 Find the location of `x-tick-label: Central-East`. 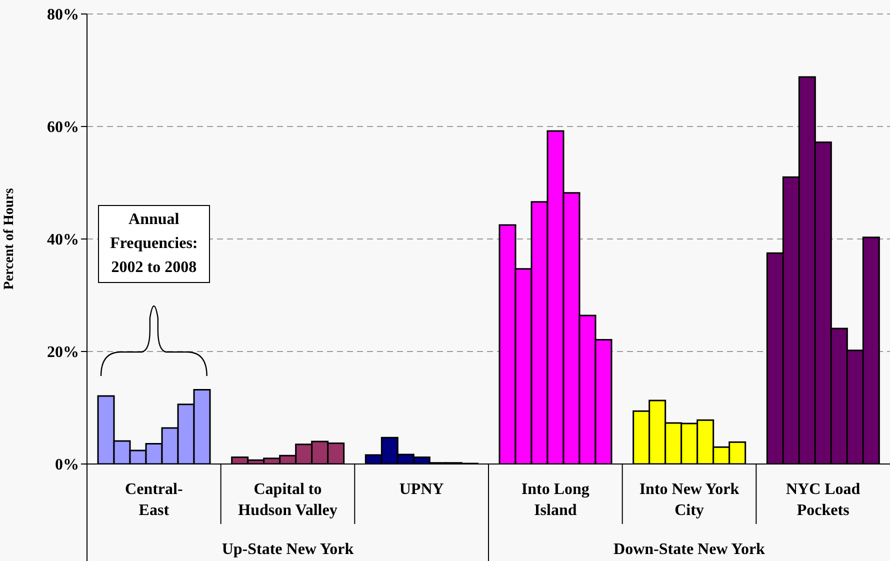

x-tick-label: Central-East is located at coordinates (154, 500).